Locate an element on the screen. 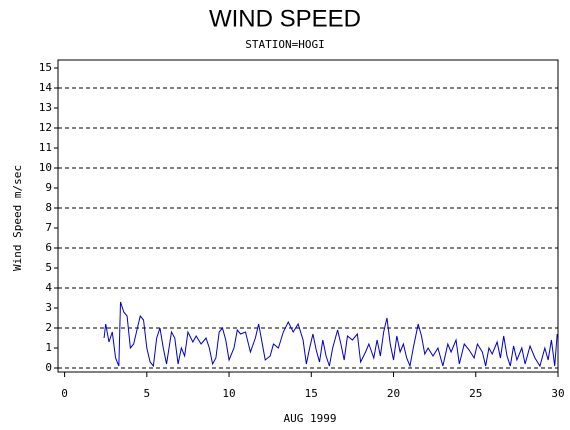 The image size is (570, 430). y-tick-label: 4 is located at coordinates (48, 287).